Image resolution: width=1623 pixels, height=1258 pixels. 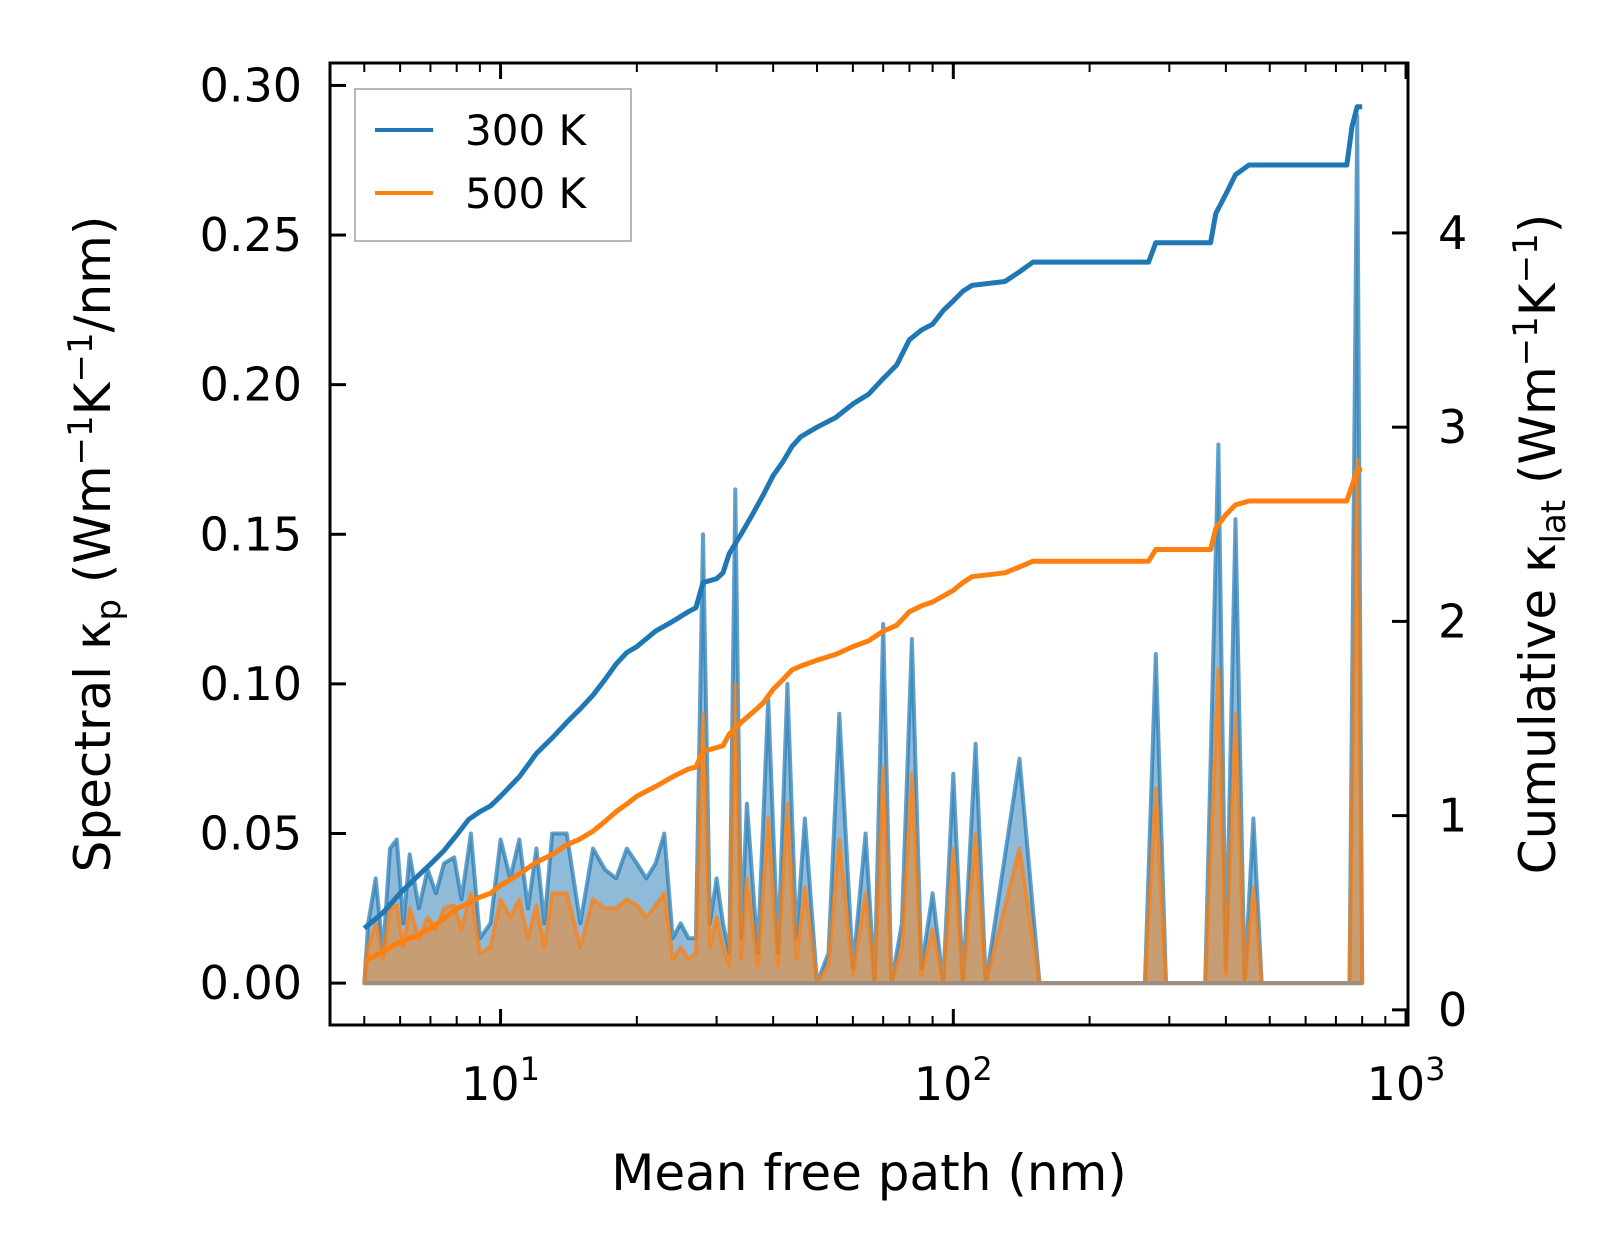 What do you see at coordinates (1540, 544) in the screenshot?
I see `y2-axis-title: Cumulative κlat (Wm−1K−1)` at bounding box center [1540, 544].